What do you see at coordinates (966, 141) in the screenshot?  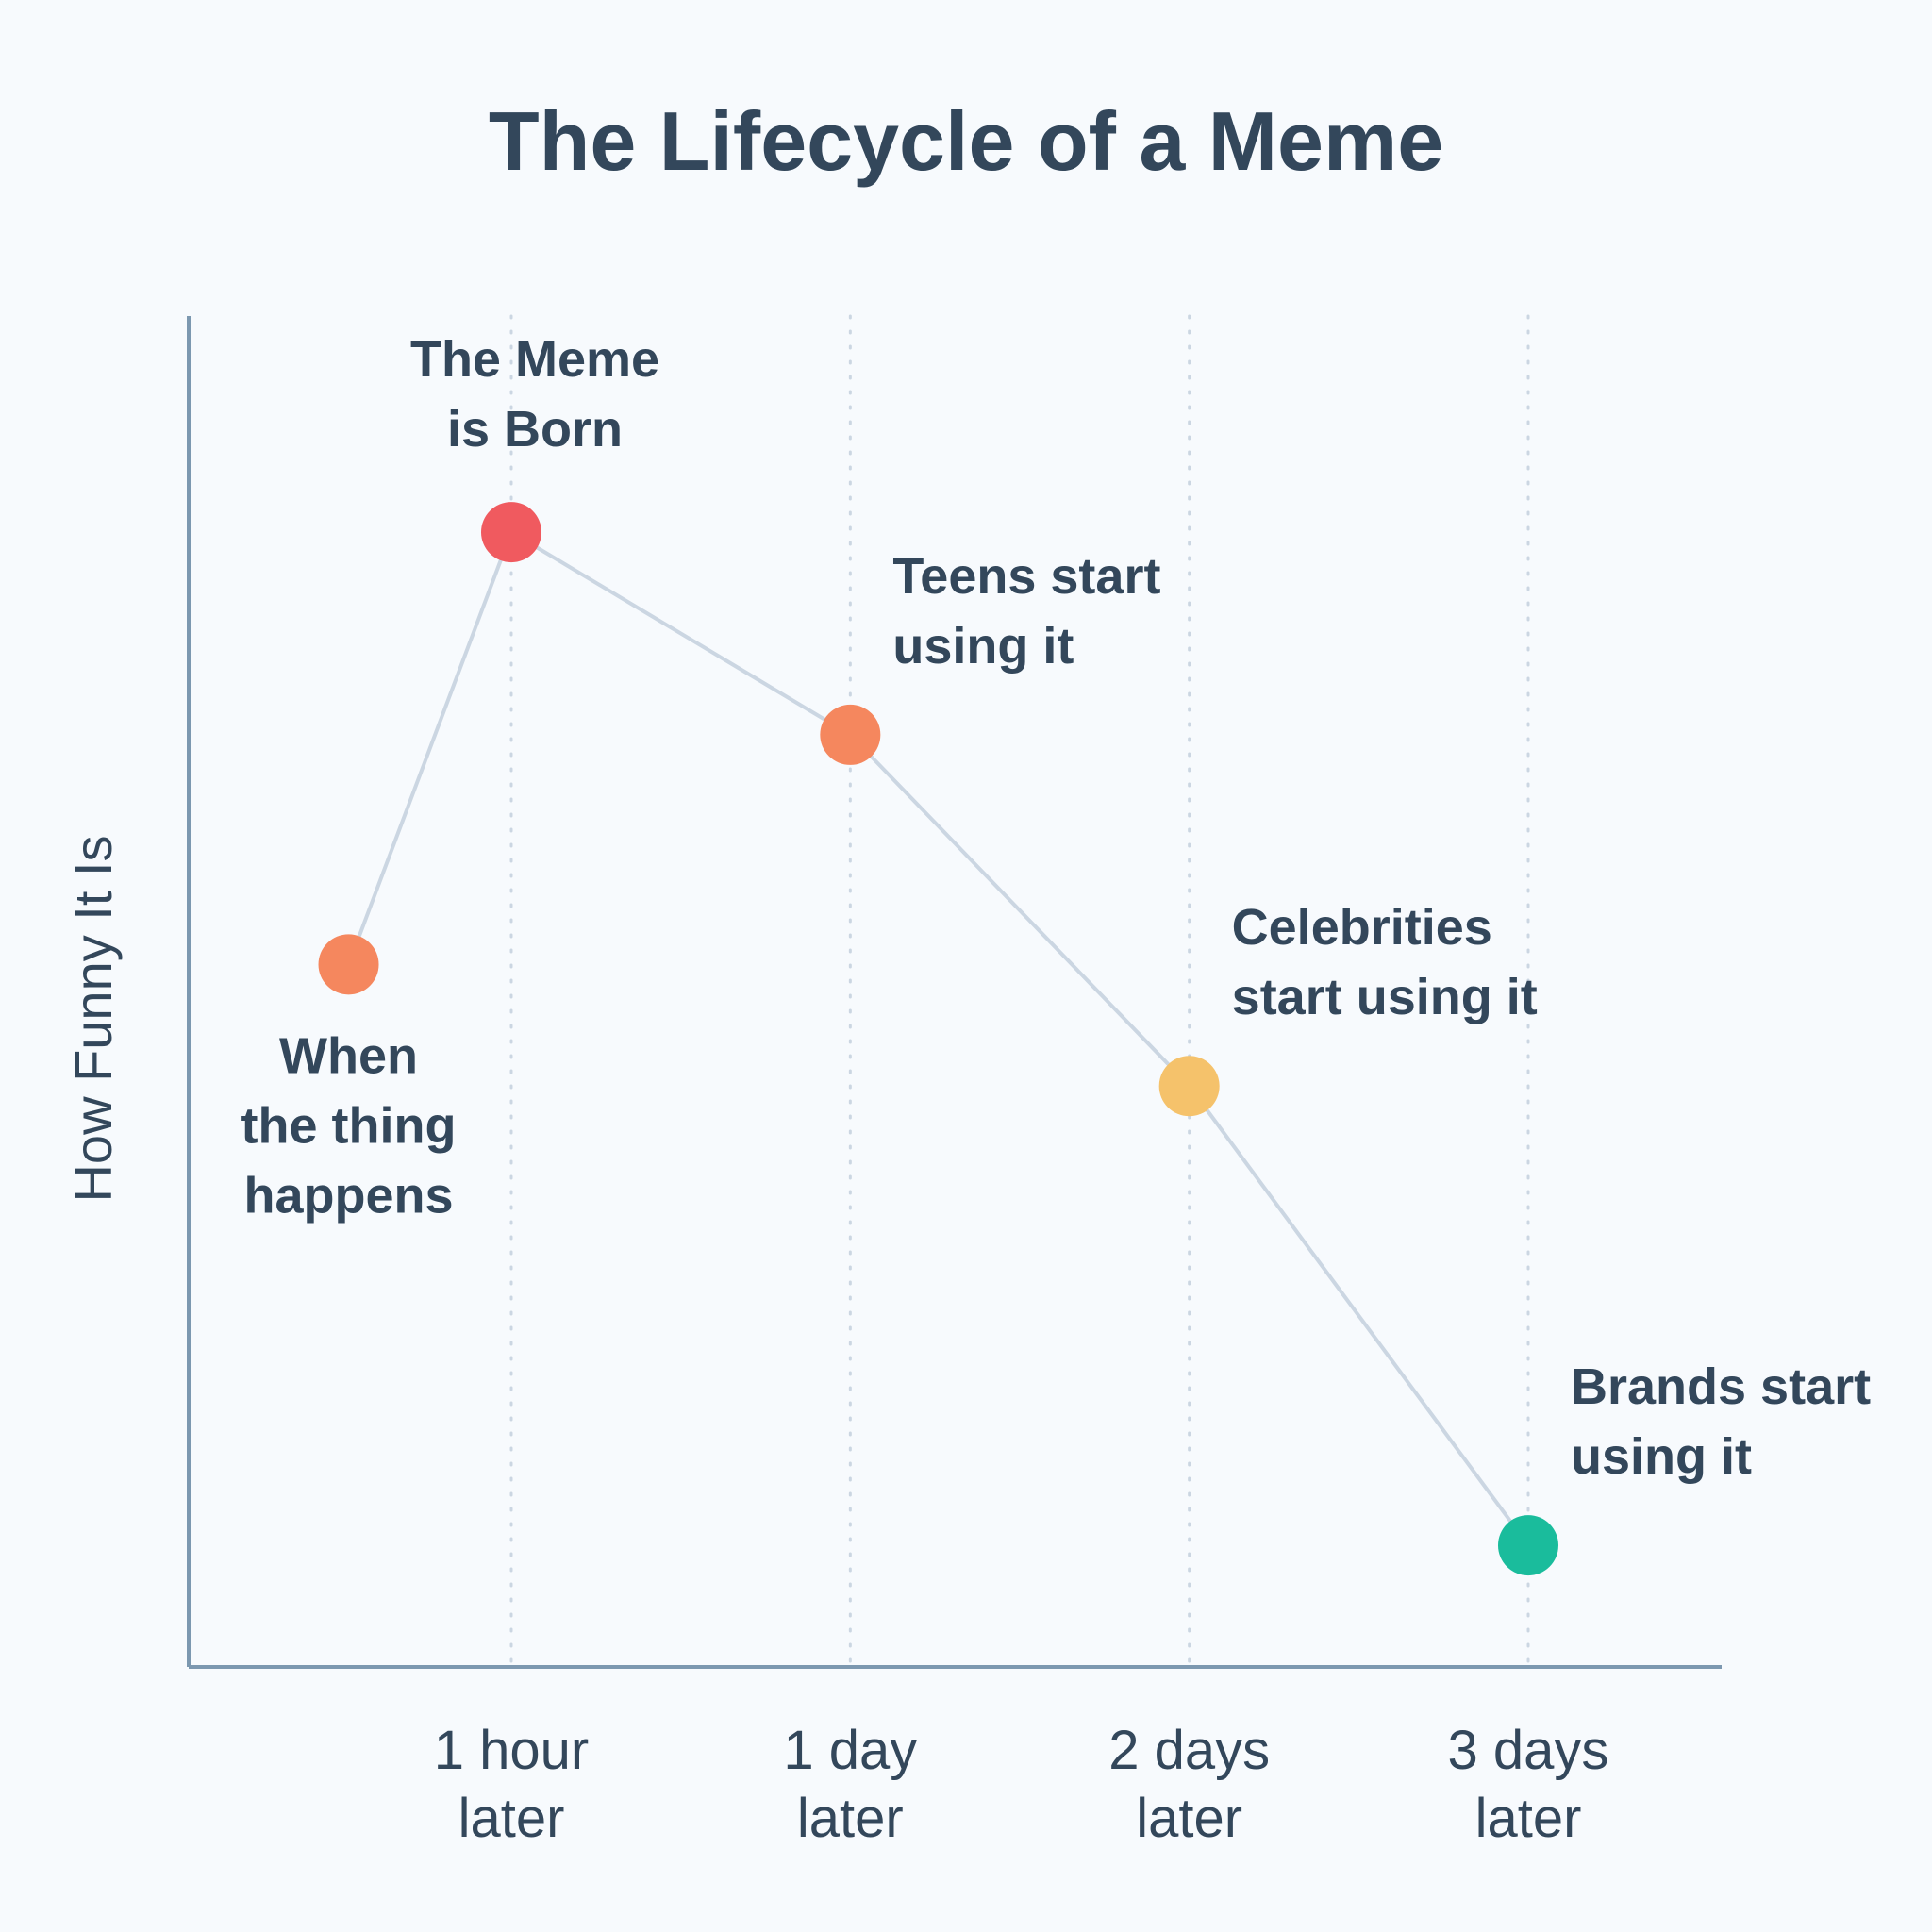 I see `chart-title: The Lifecycle of a Meme` at bounding box center [966, 141].